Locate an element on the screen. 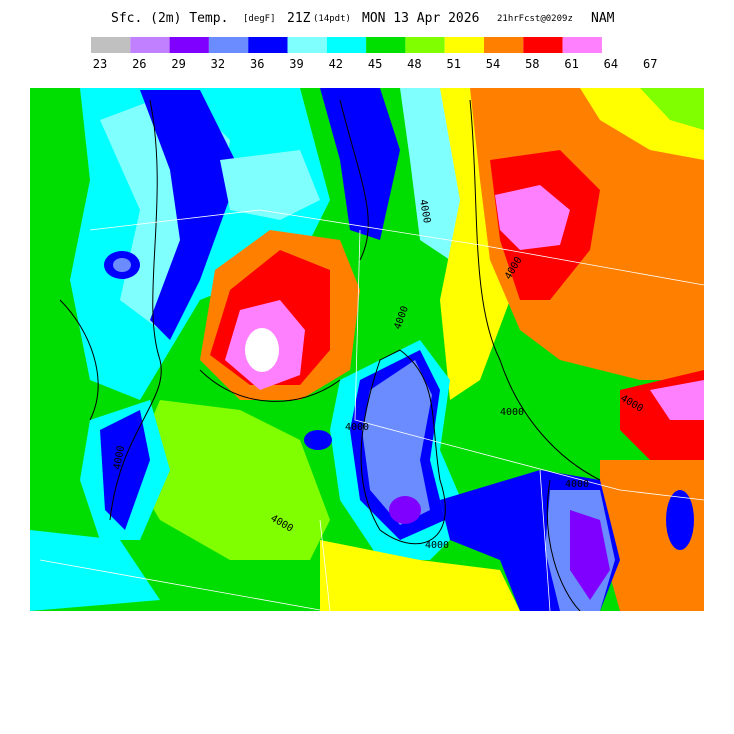 This screenshot has width=734, height=734. legend-label: 61 is located at coordinates (571, 64).